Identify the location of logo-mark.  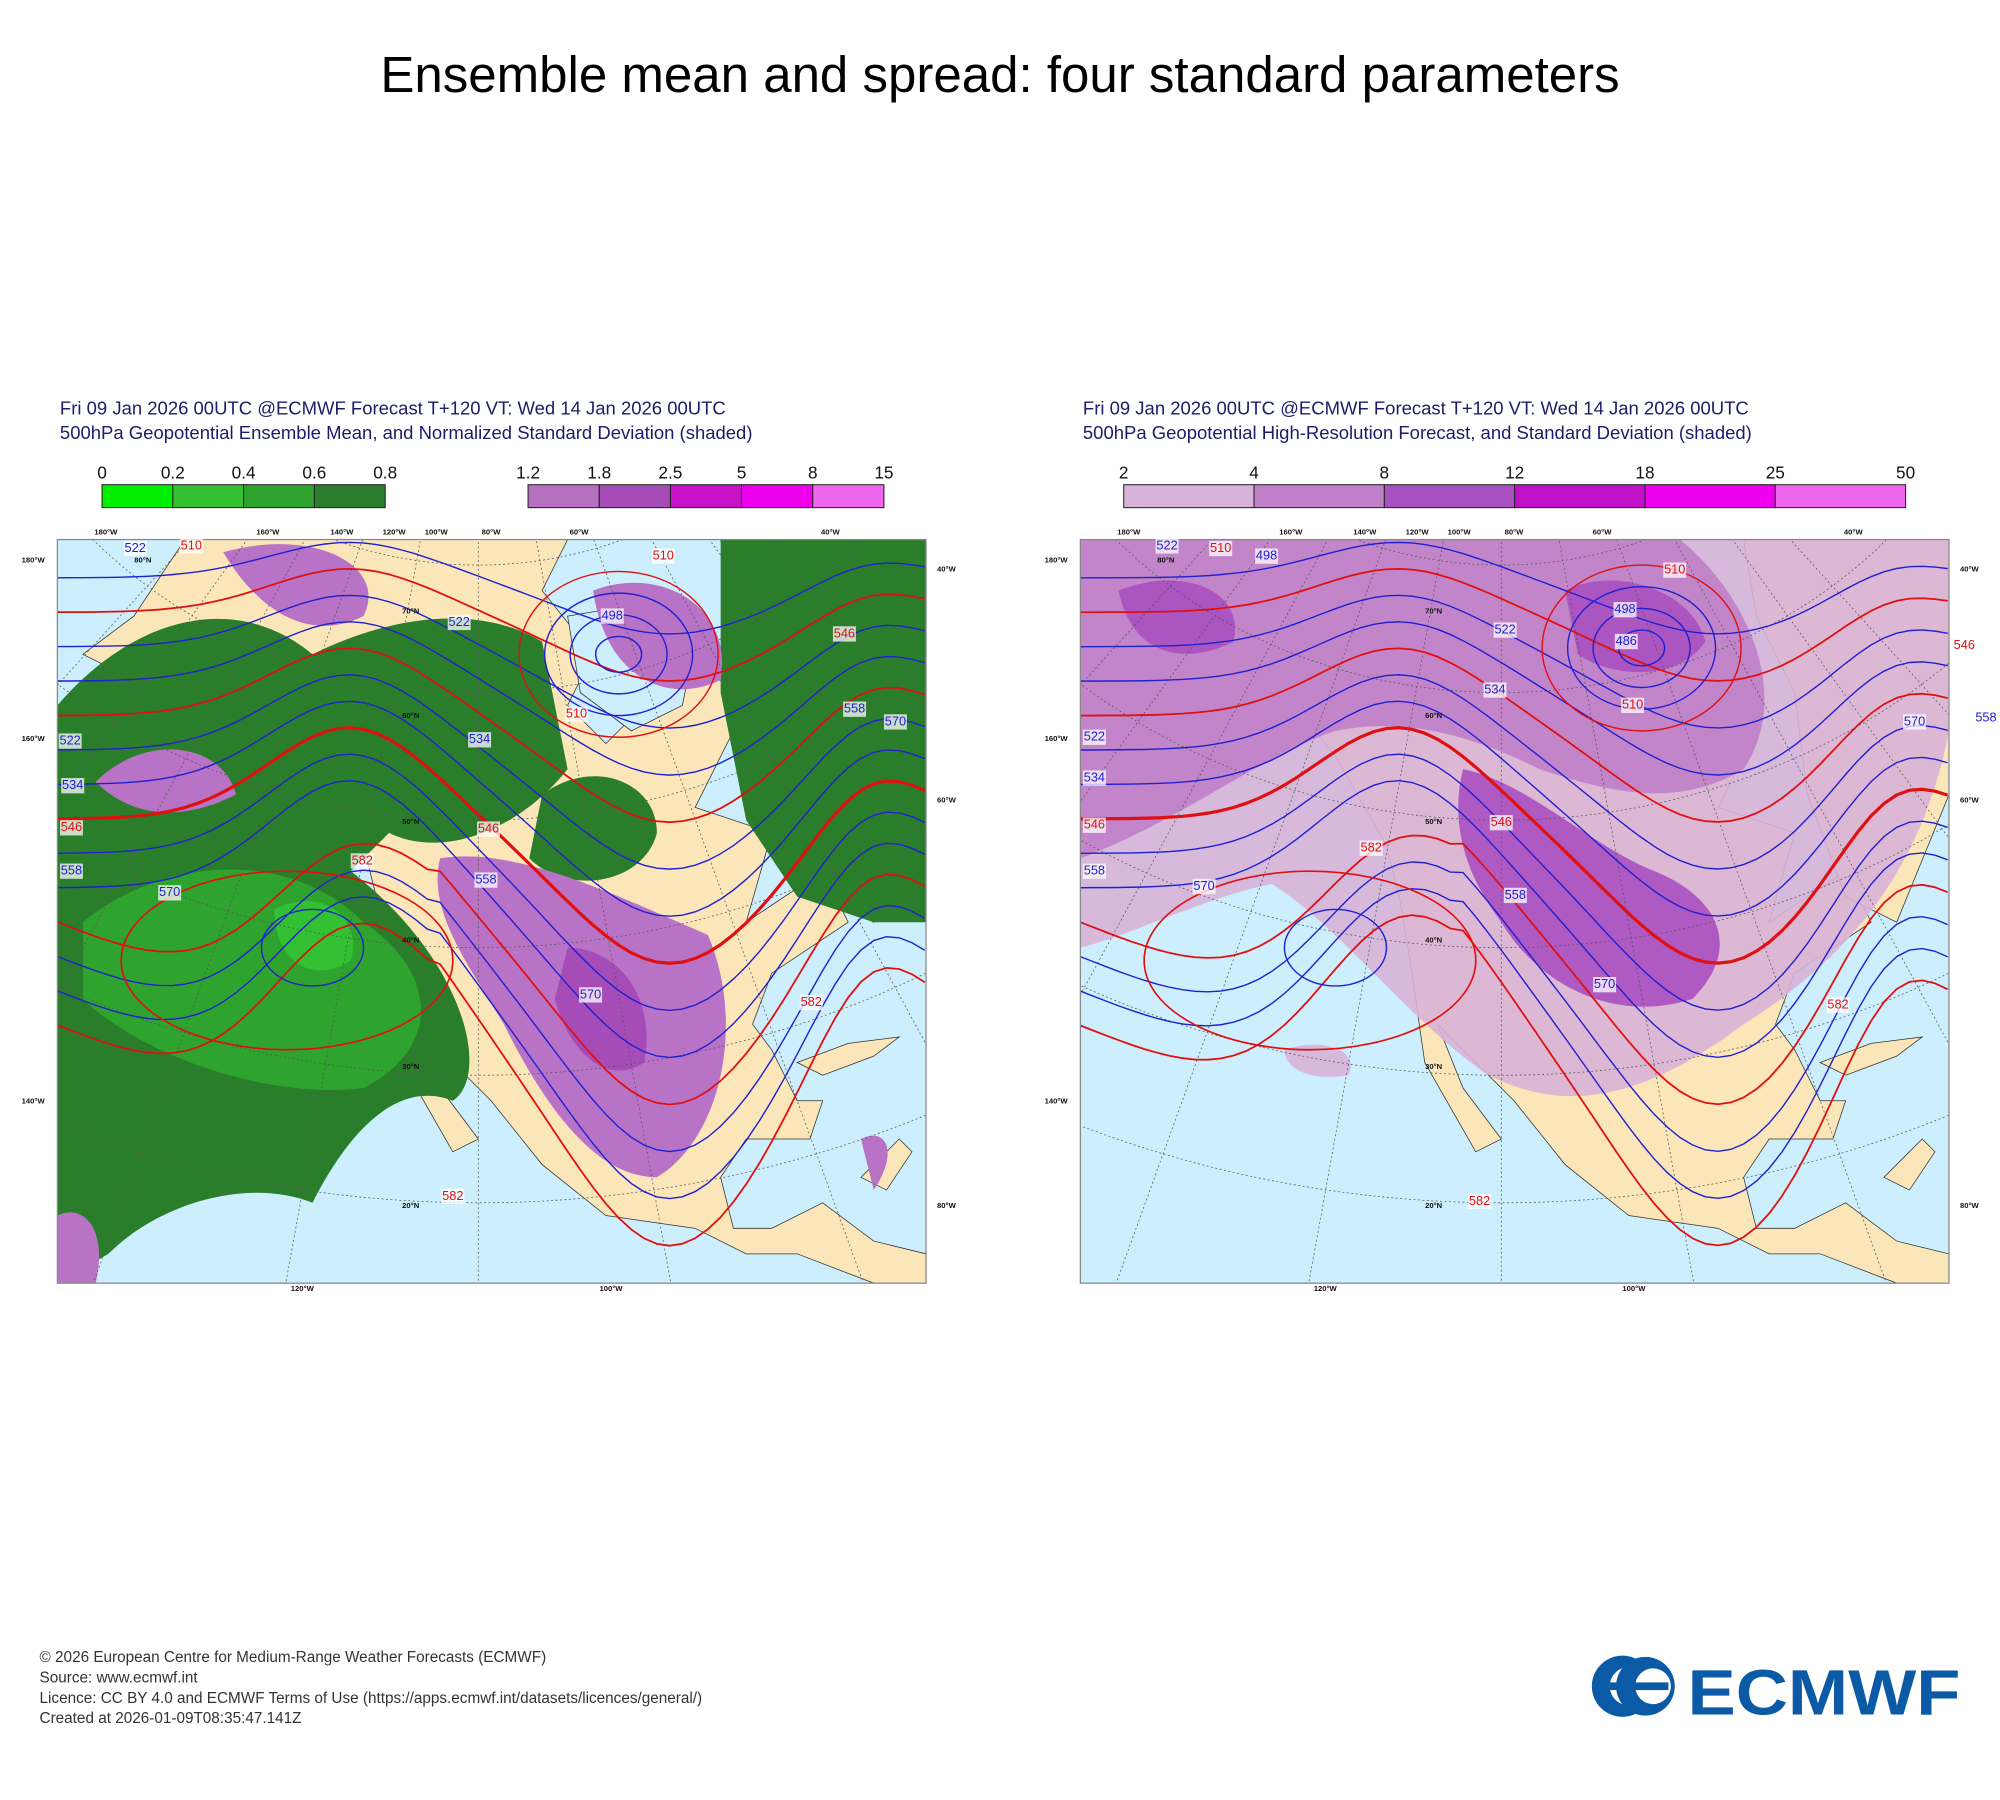
(1639, 1686).